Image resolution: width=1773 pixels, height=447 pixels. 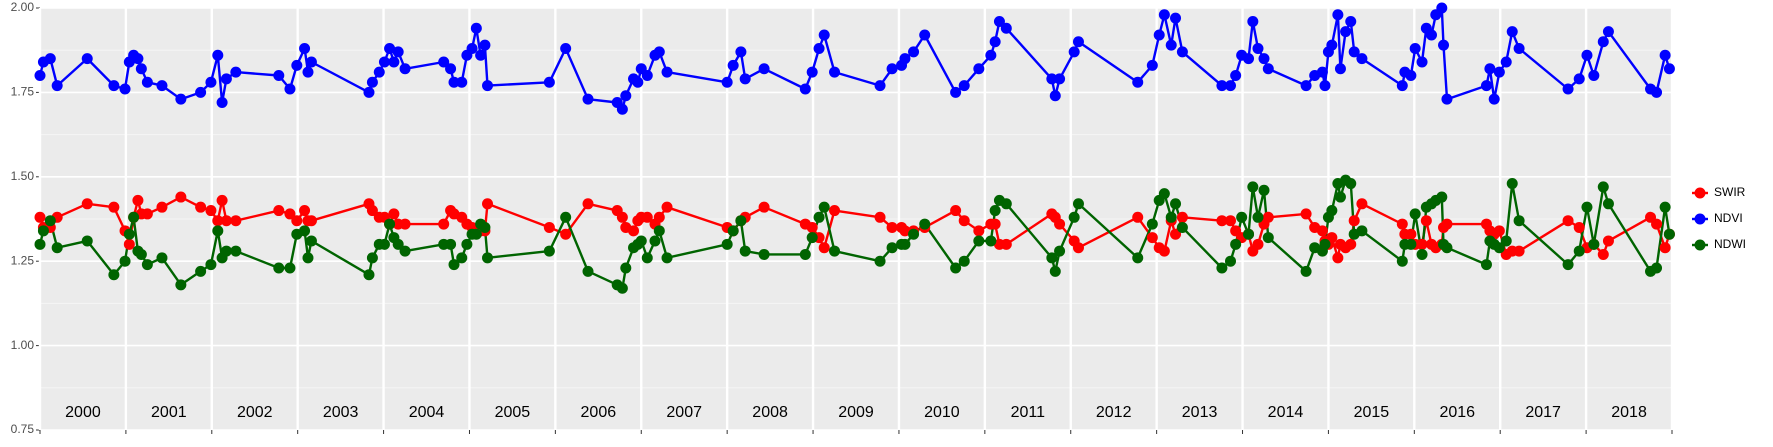 I want to click on y-tick-label: 1.50, so click(x=23, y=176).